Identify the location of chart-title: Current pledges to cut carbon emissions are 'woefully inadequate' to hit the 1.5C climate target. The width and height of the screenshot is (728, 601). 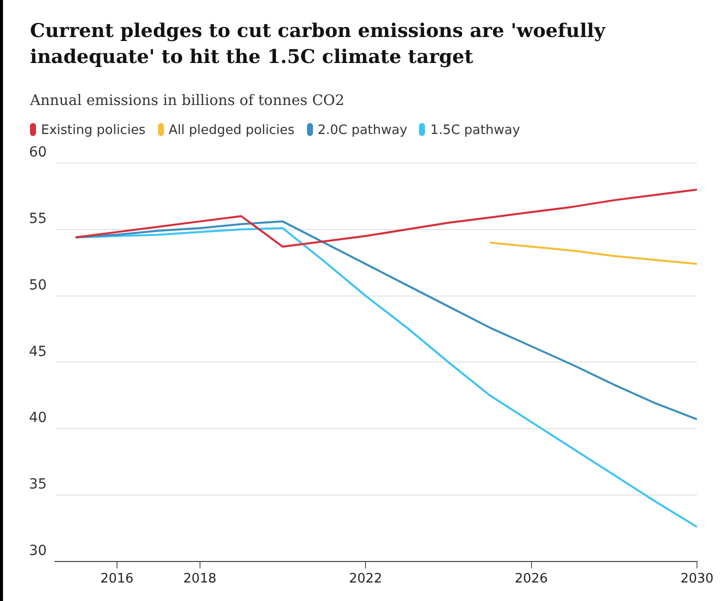
(318, 44).